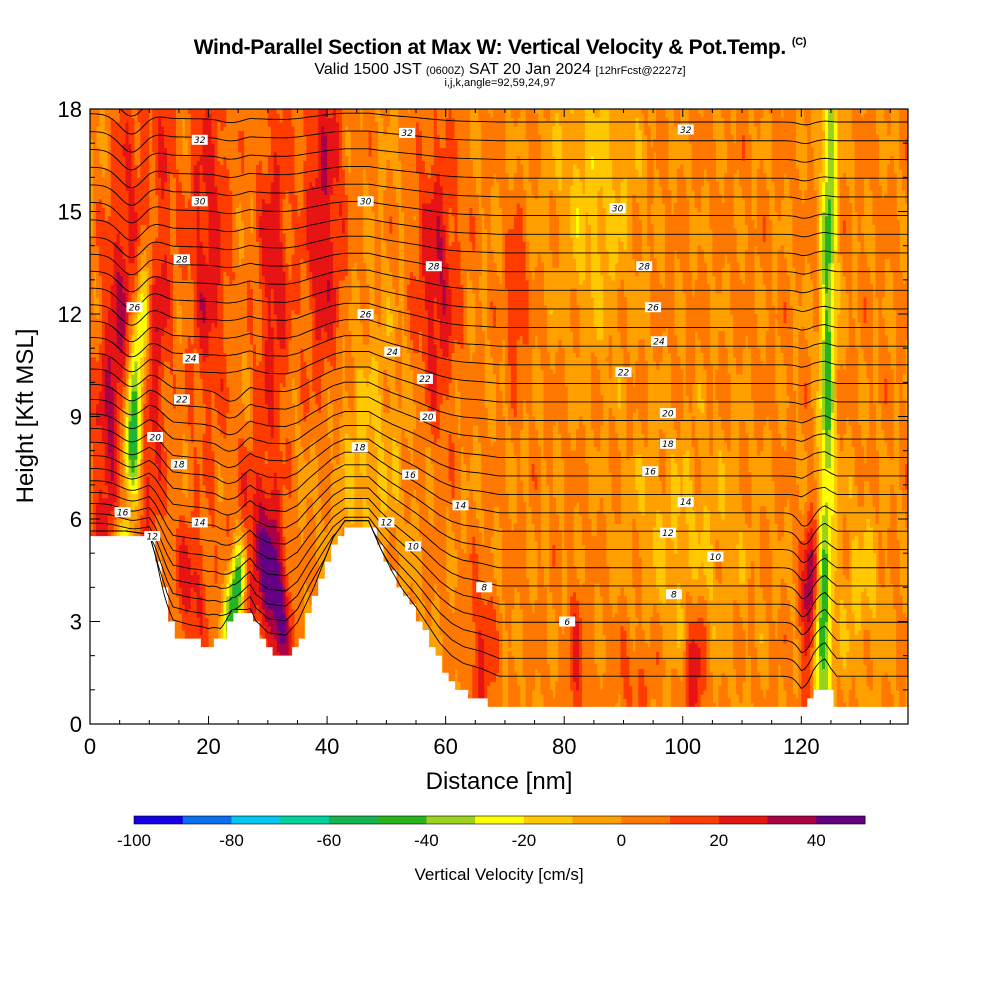  Describe the element at coordinates (499, 351) in the screenshot. I see `theta-contour-line` at that location.